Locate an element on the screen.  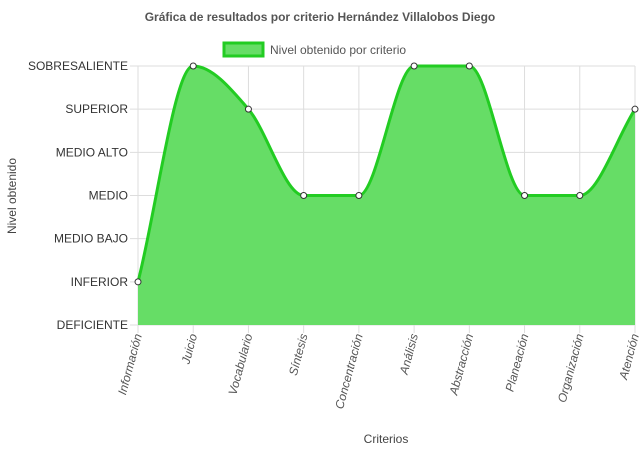
data-point-Síntesis is located at coordinates (304, 195).